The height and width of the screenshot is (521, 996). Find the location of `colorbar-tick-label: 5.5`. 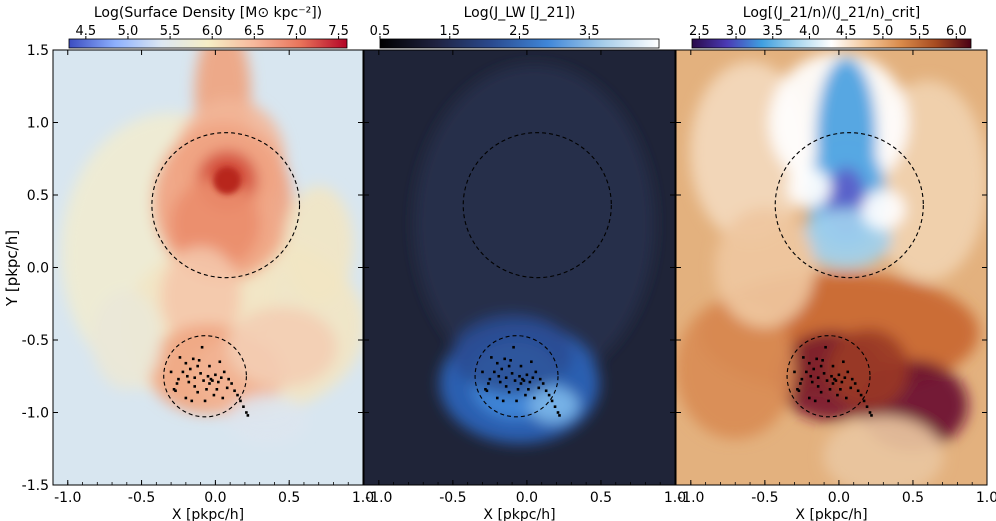

colorbar-tick-label: 5.5 is located at coordinates (919, 31).